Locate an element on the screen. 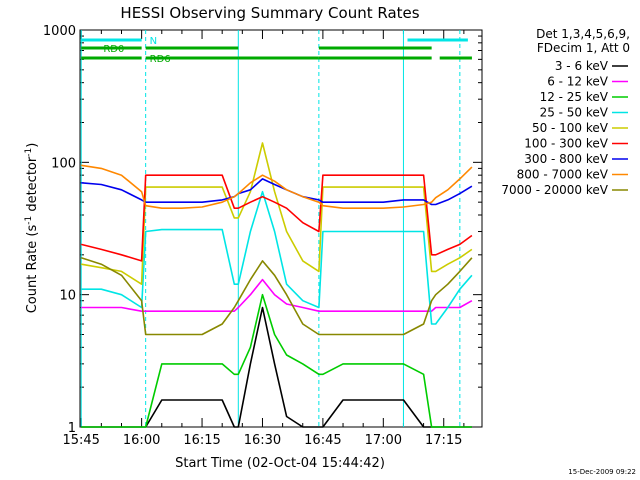 This screenshot has width=640, height=480. x-tick-label: 16:00 is located at coordinates (141, 440).